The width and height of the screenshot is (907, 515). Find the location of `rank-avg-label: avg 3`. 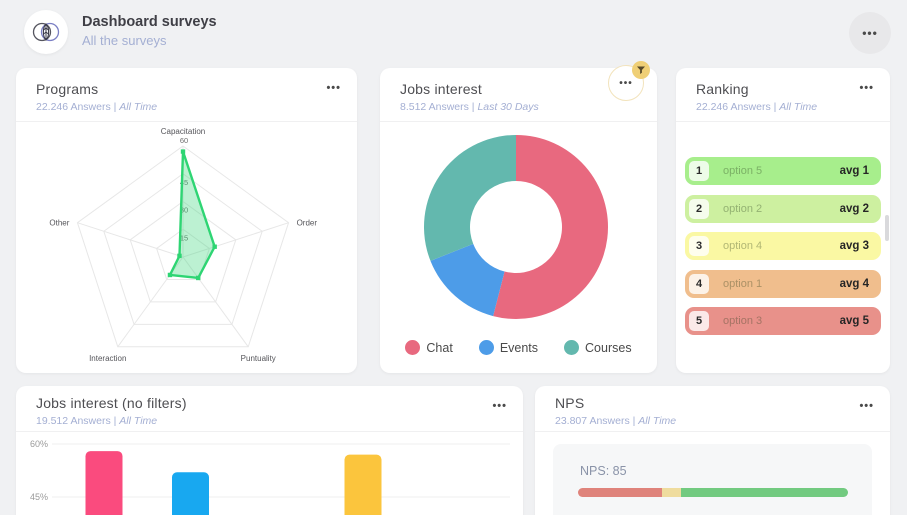

rank-avg-label: avg 3 is located at coordinates (854, 246).